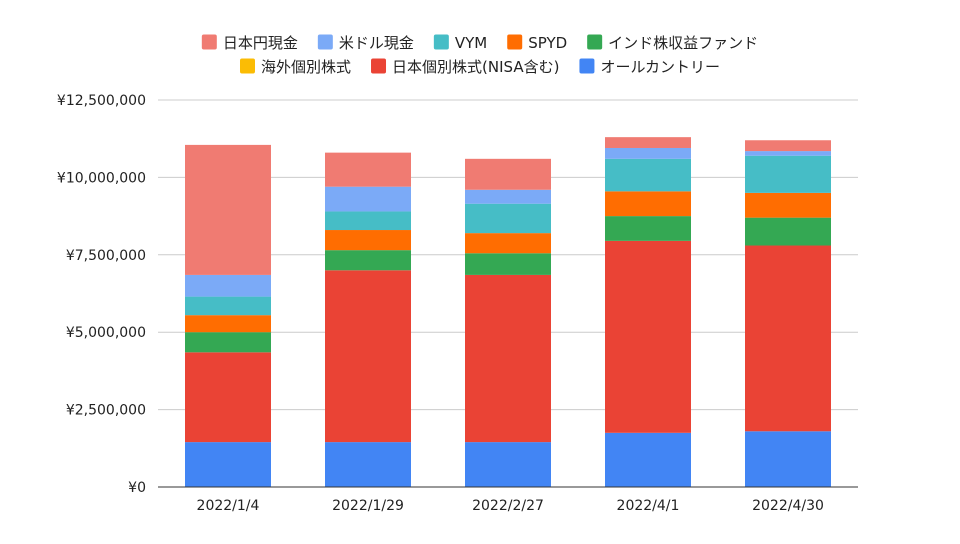  I want to click on y-tick-label: ¥2,500,000, so click(106, 411).